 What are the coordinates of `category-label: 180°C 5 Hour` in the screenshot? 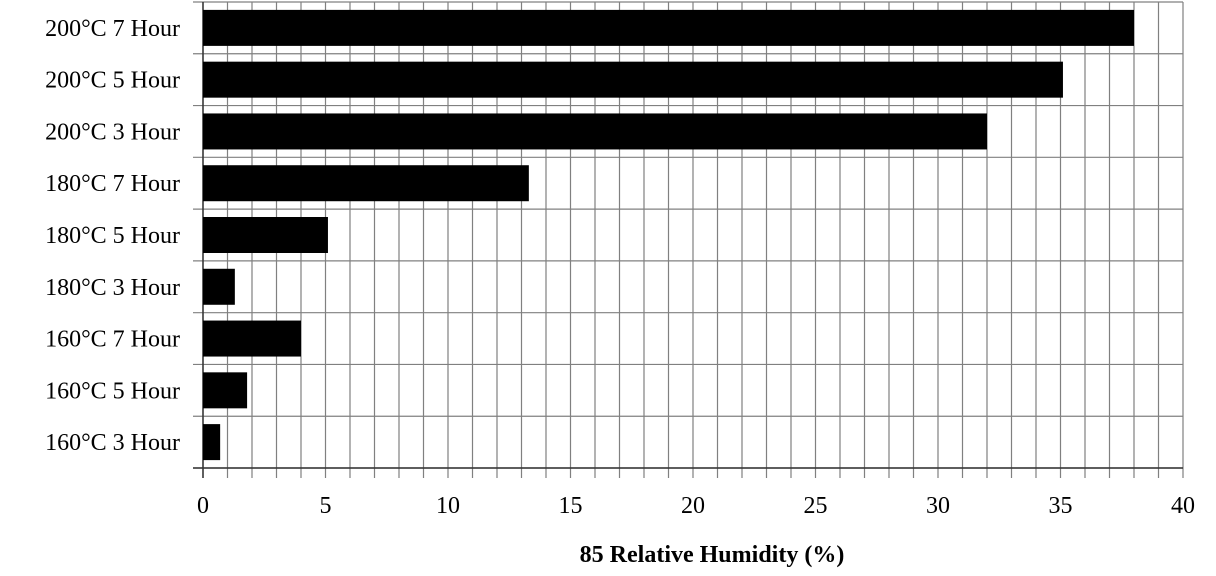 It's located at (112, 236).